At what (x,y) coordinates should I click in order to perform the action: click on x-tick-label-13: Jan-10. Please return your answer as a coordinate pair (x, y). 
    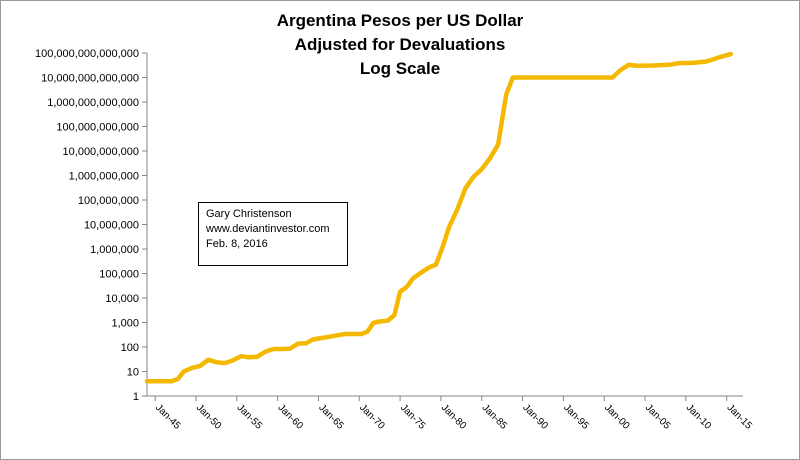
    Looking at the image, I should click on (699, 417).